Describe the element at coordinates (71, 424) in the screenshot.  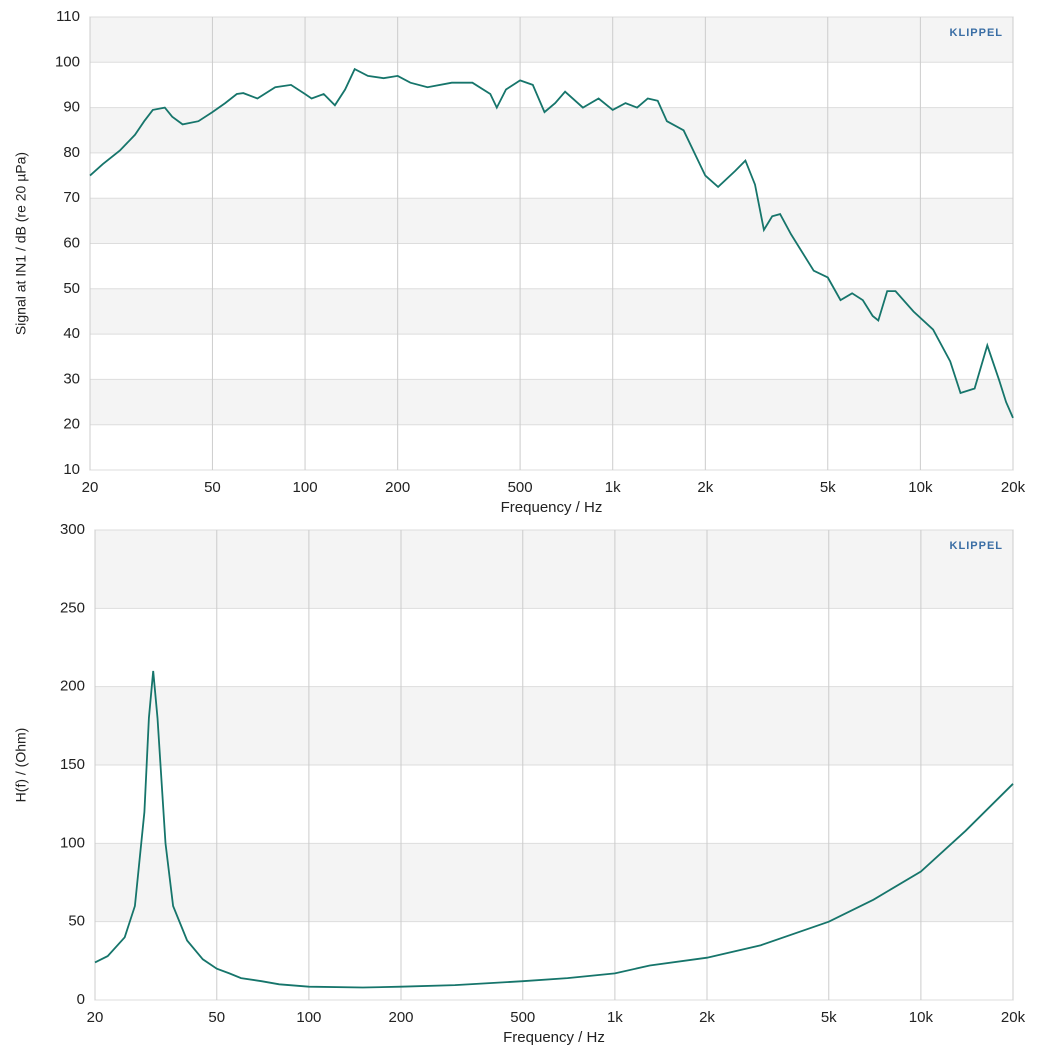
I see `y-tick-label: 20` at that location.